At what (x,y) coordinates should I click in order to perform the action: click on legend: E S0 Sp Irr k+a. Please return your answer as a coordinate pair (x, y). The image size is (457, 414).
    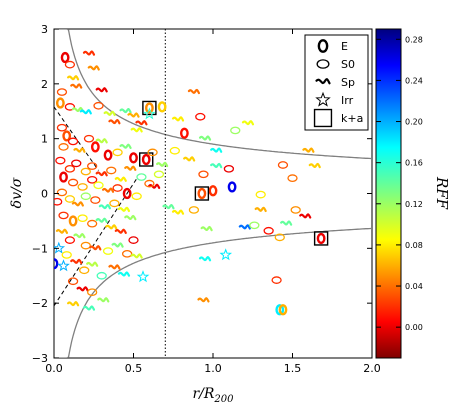
    Looking at the image, I should click on (336, 82).